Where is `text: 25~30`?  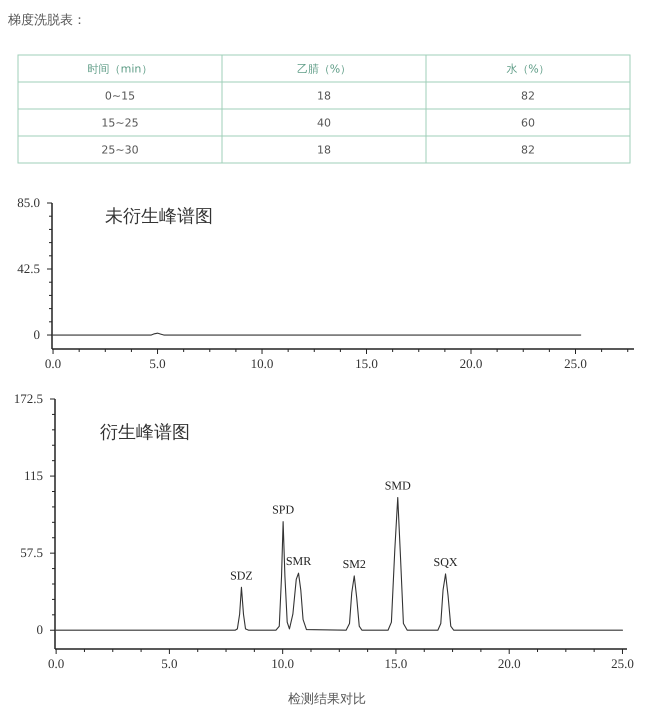
text: 25~30 is located at coordinates (120, 150).